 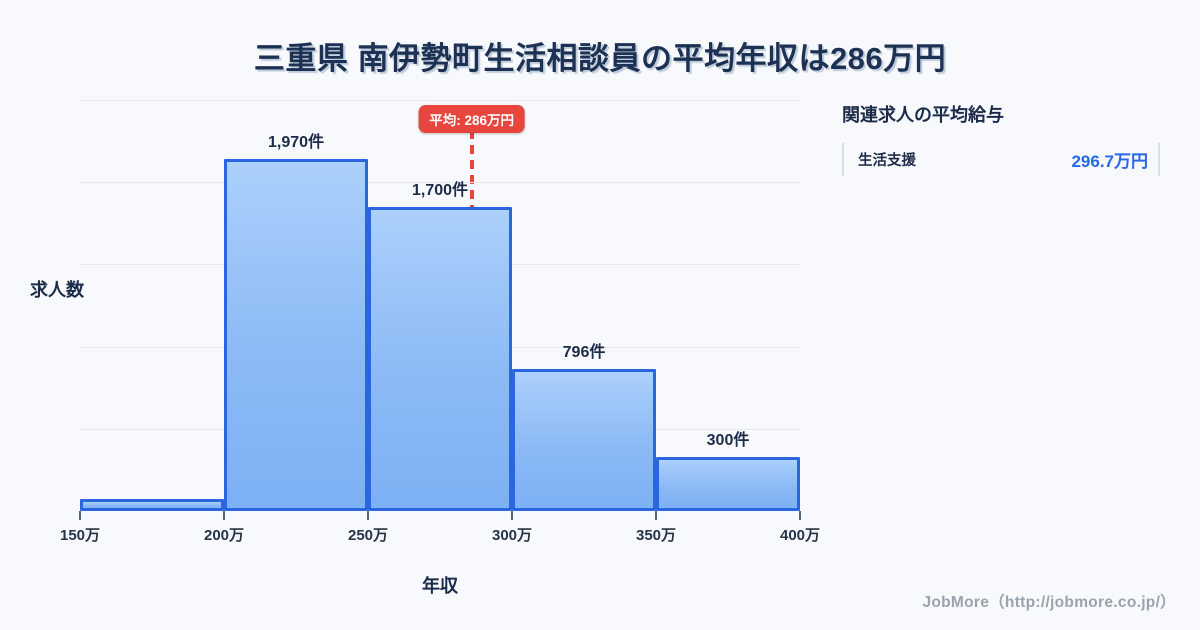 What do you see at coordinates (887, 161) in the screenshot?
I see `related-job-label: 生活支援` at bounding box center [887, 161].